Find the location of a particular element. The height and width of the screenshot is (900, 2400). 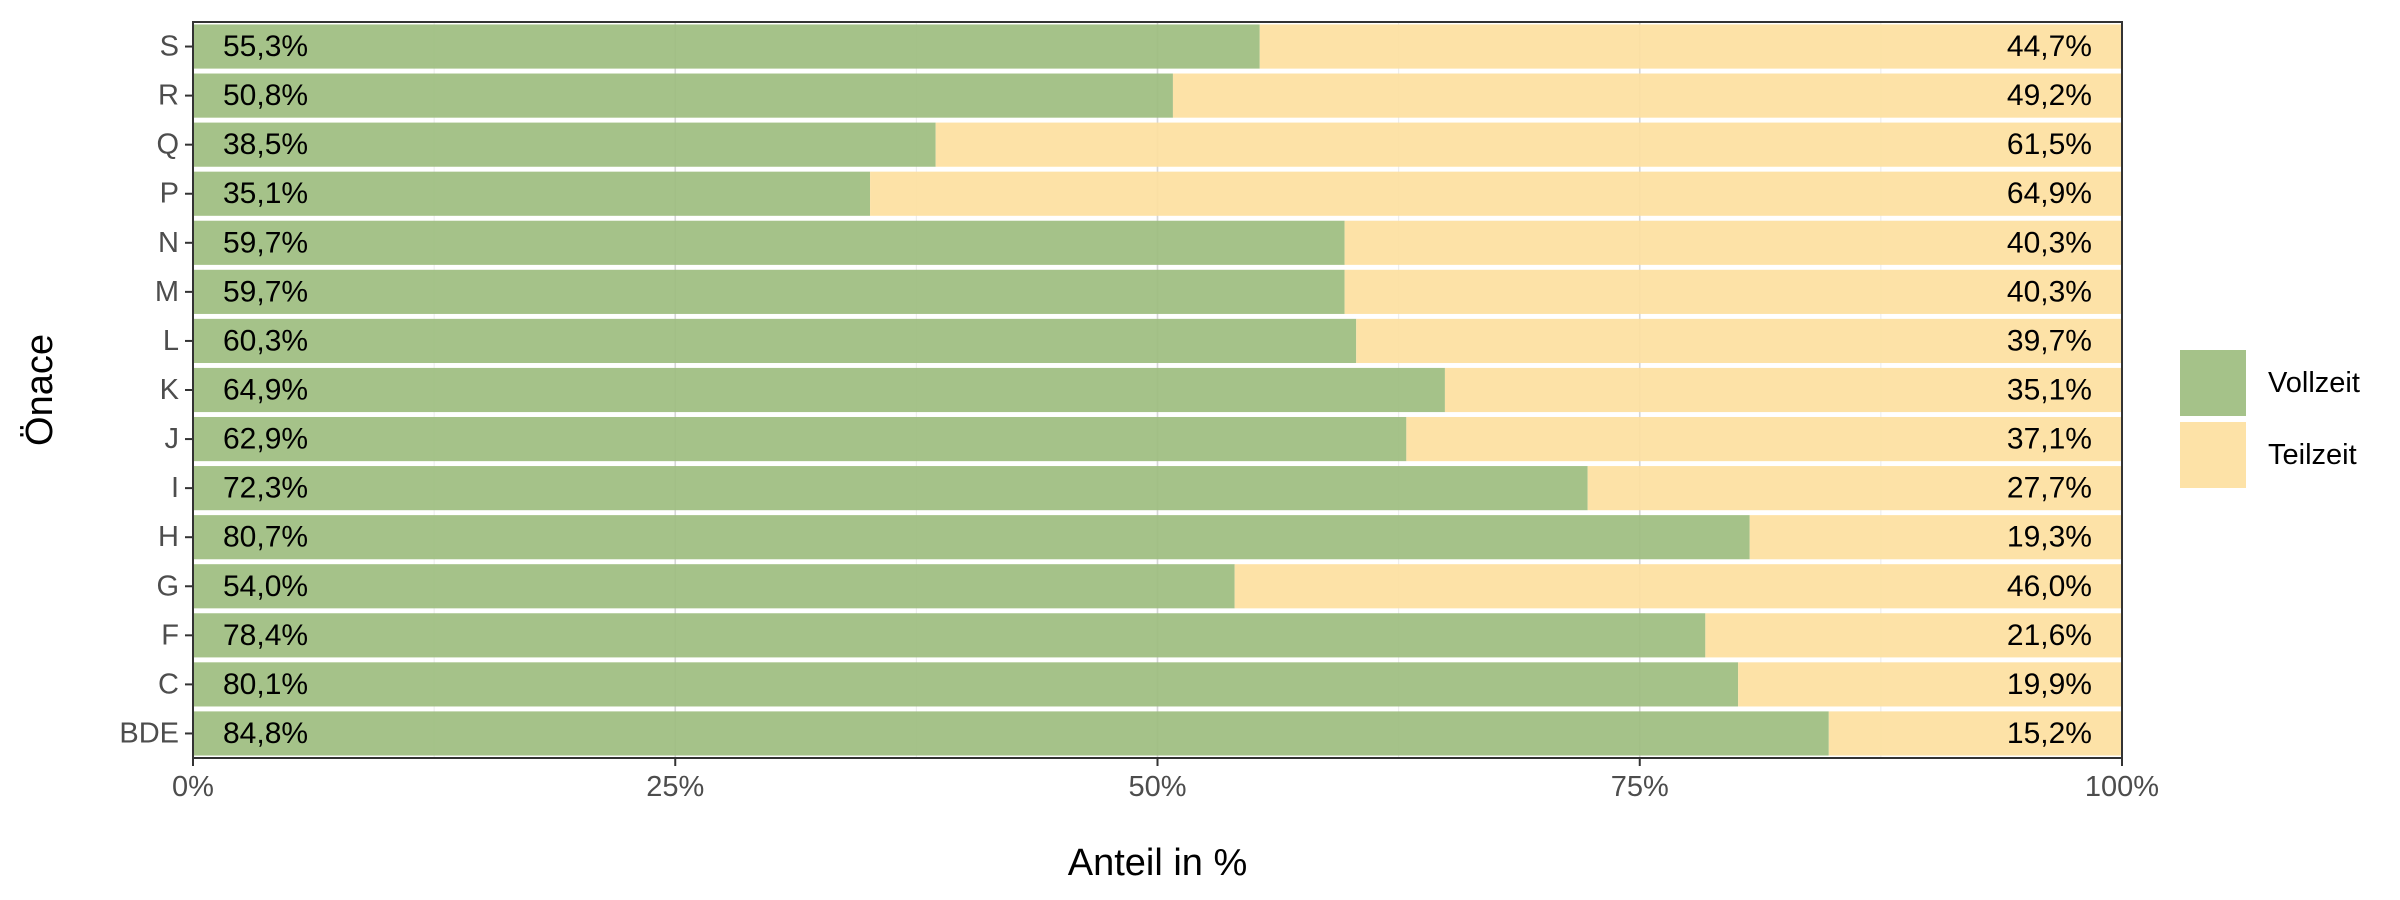

value-label-teilzeit-j: 37,1% is located at coordinates (2049, 439).